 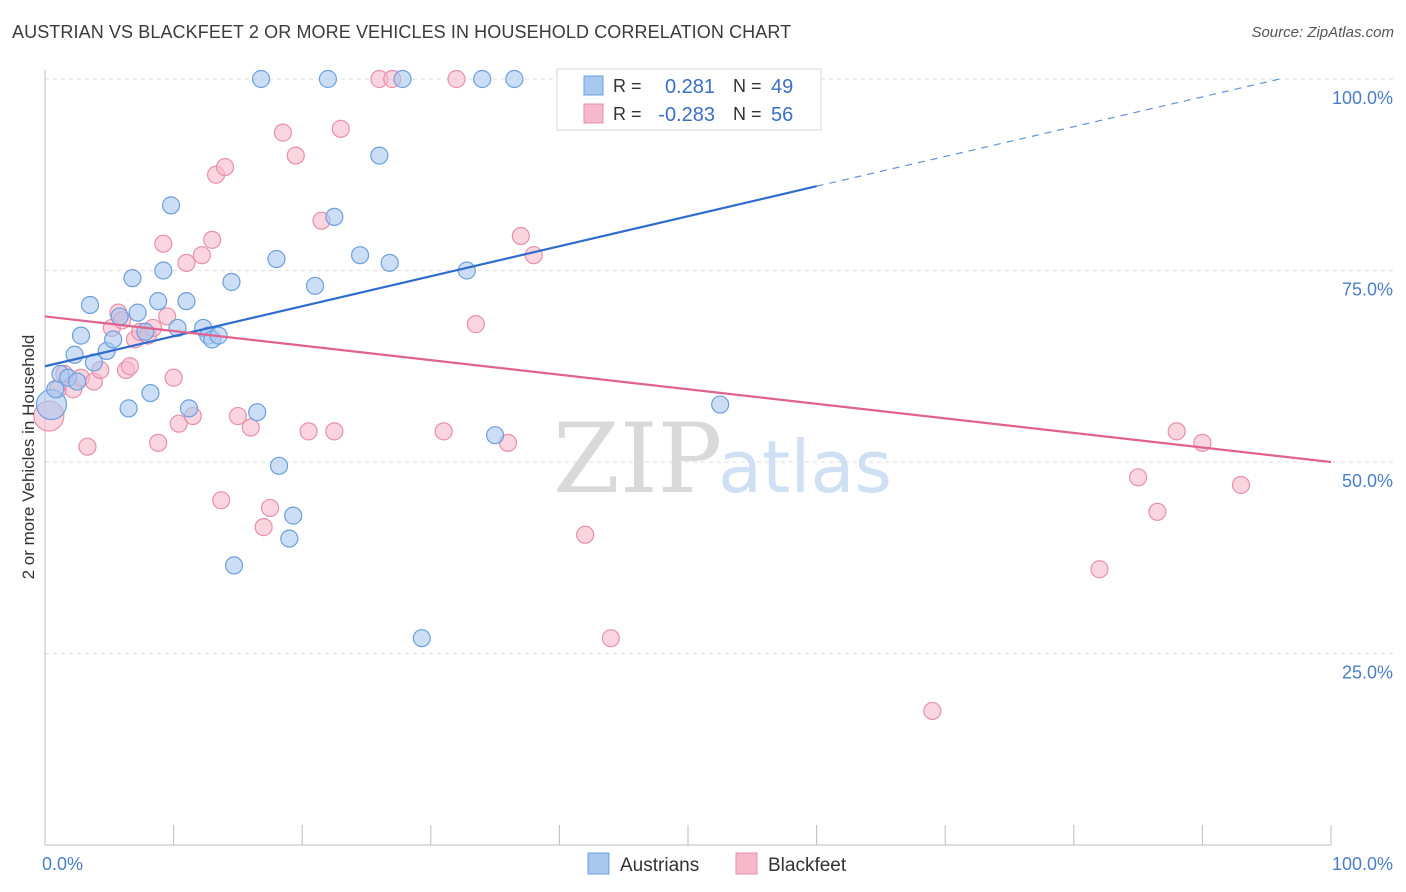 I want to click on y-axis-label: 2 or more Vehicles in Household, so click(x=28, y=457).